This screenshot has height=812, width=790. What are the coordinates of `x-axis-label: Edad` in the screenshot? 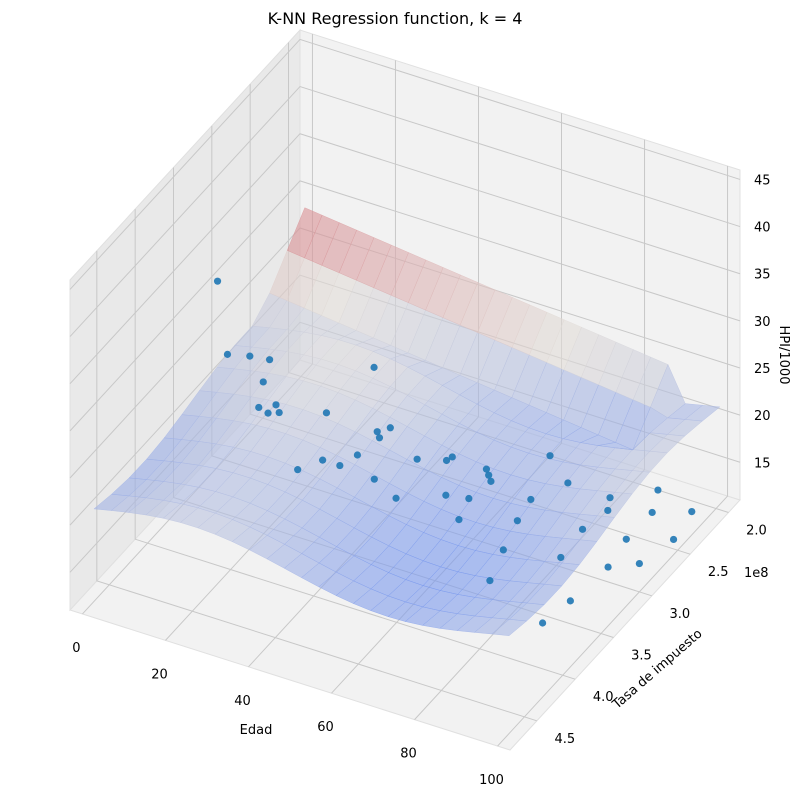 It's located at (256, 730).